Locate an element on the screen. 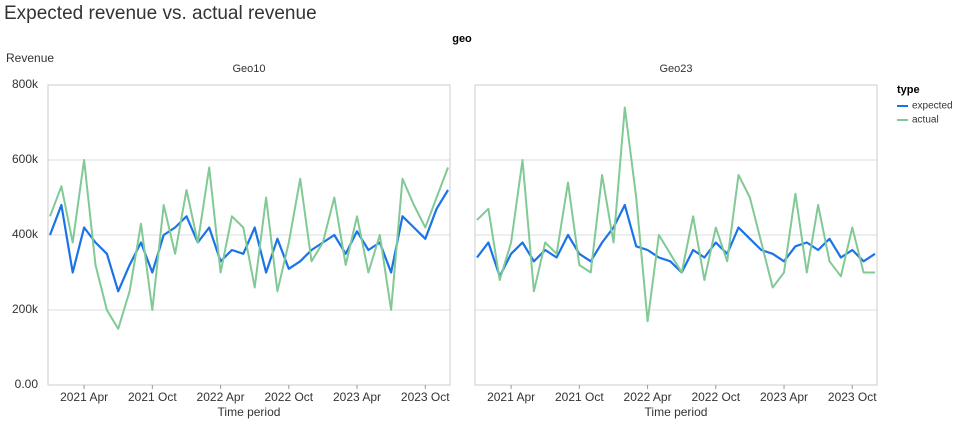 This screenshot has height=429, width=958. legend-label: expected is located at coordinates (932, 106).